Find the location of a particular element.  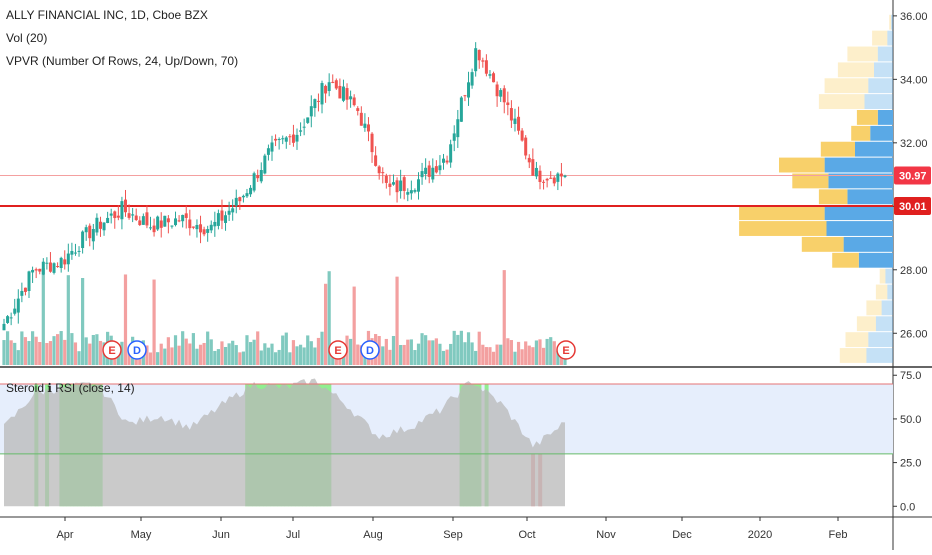

rsi-tick-label: 75.0 is located at coordinates (910, 376).